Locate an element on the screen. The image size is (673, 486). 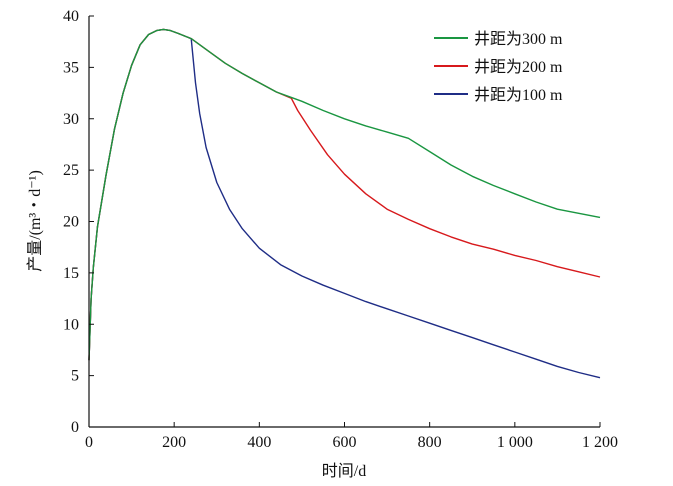
legend-label: 井距为300 m is located at coordinates (518, 39).